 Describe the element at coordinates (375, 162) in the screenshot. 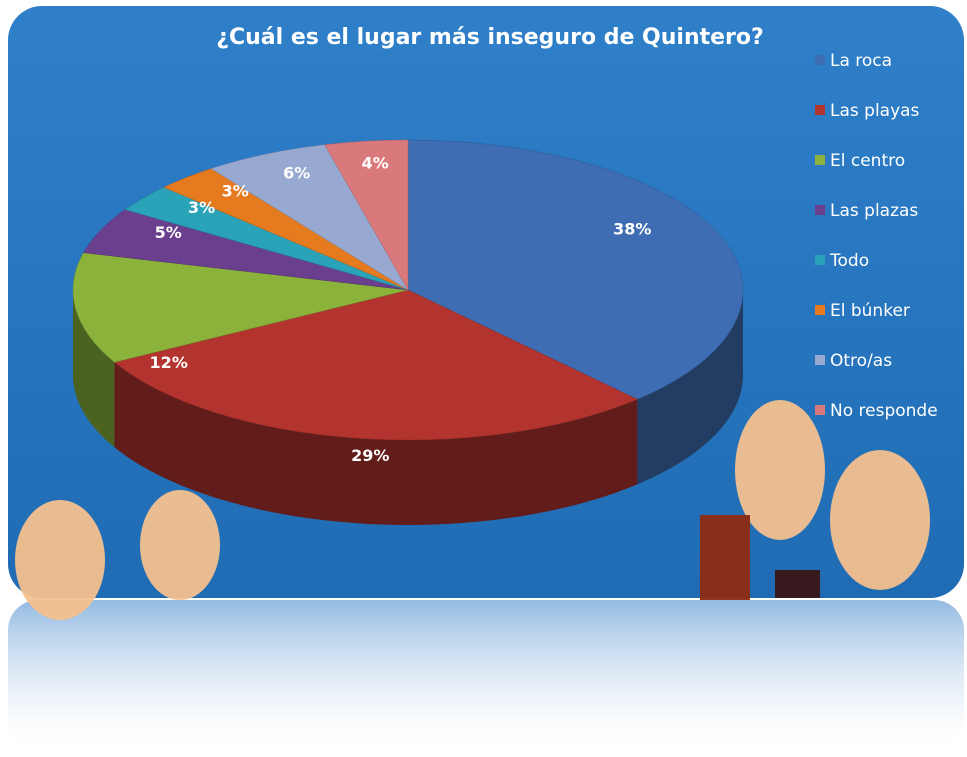

I see `data-label: 4%` at that location.